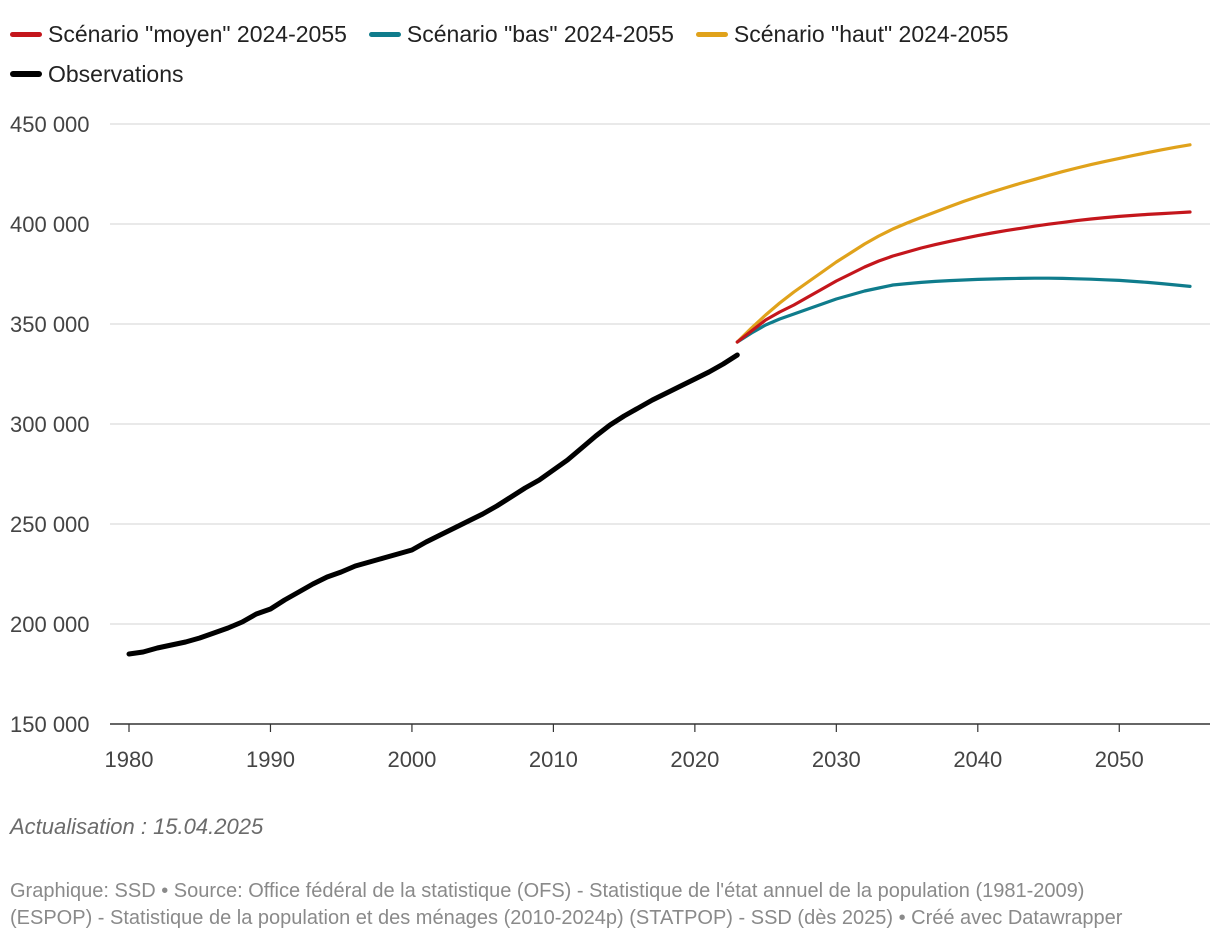 The height and width of the screenshot is (942, 1220). Describe the element at coordinates (711, 34) in the screenshot. I see `legend-swatch-haut` at that location.